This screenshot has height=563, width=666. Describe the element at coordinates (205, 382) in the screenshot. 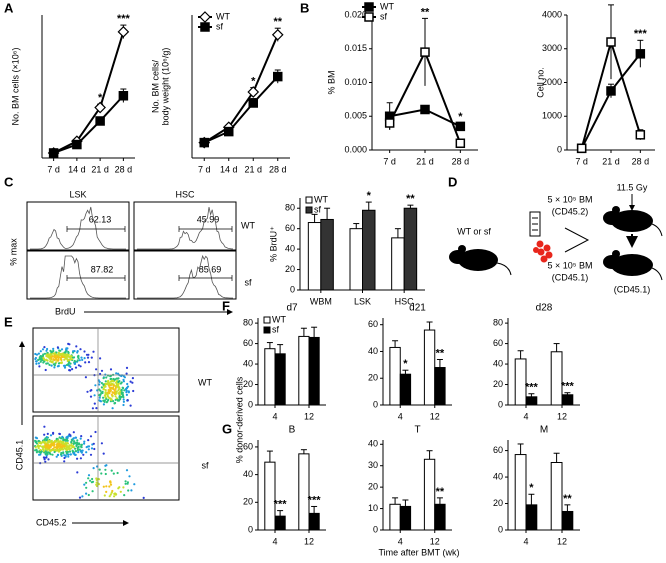

I see `row-label: WT` at that location.